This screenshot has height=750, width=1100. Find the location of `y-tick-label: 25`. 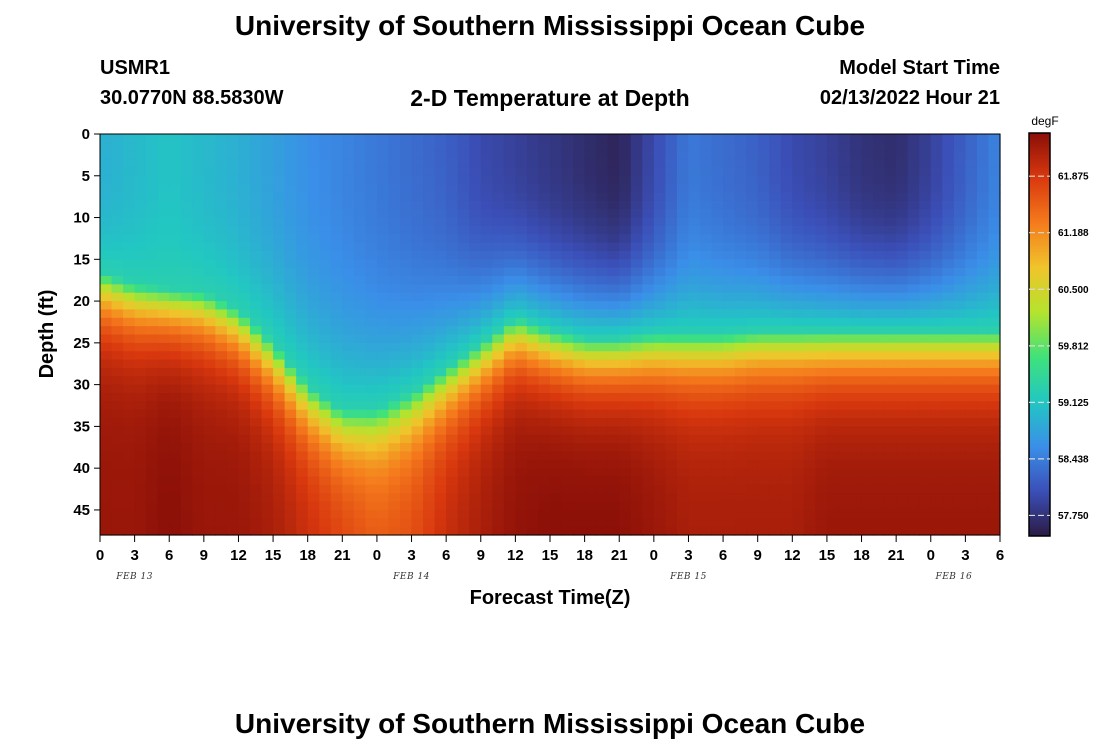

y-tick-label: 25 is located at coordinates (81, 343).